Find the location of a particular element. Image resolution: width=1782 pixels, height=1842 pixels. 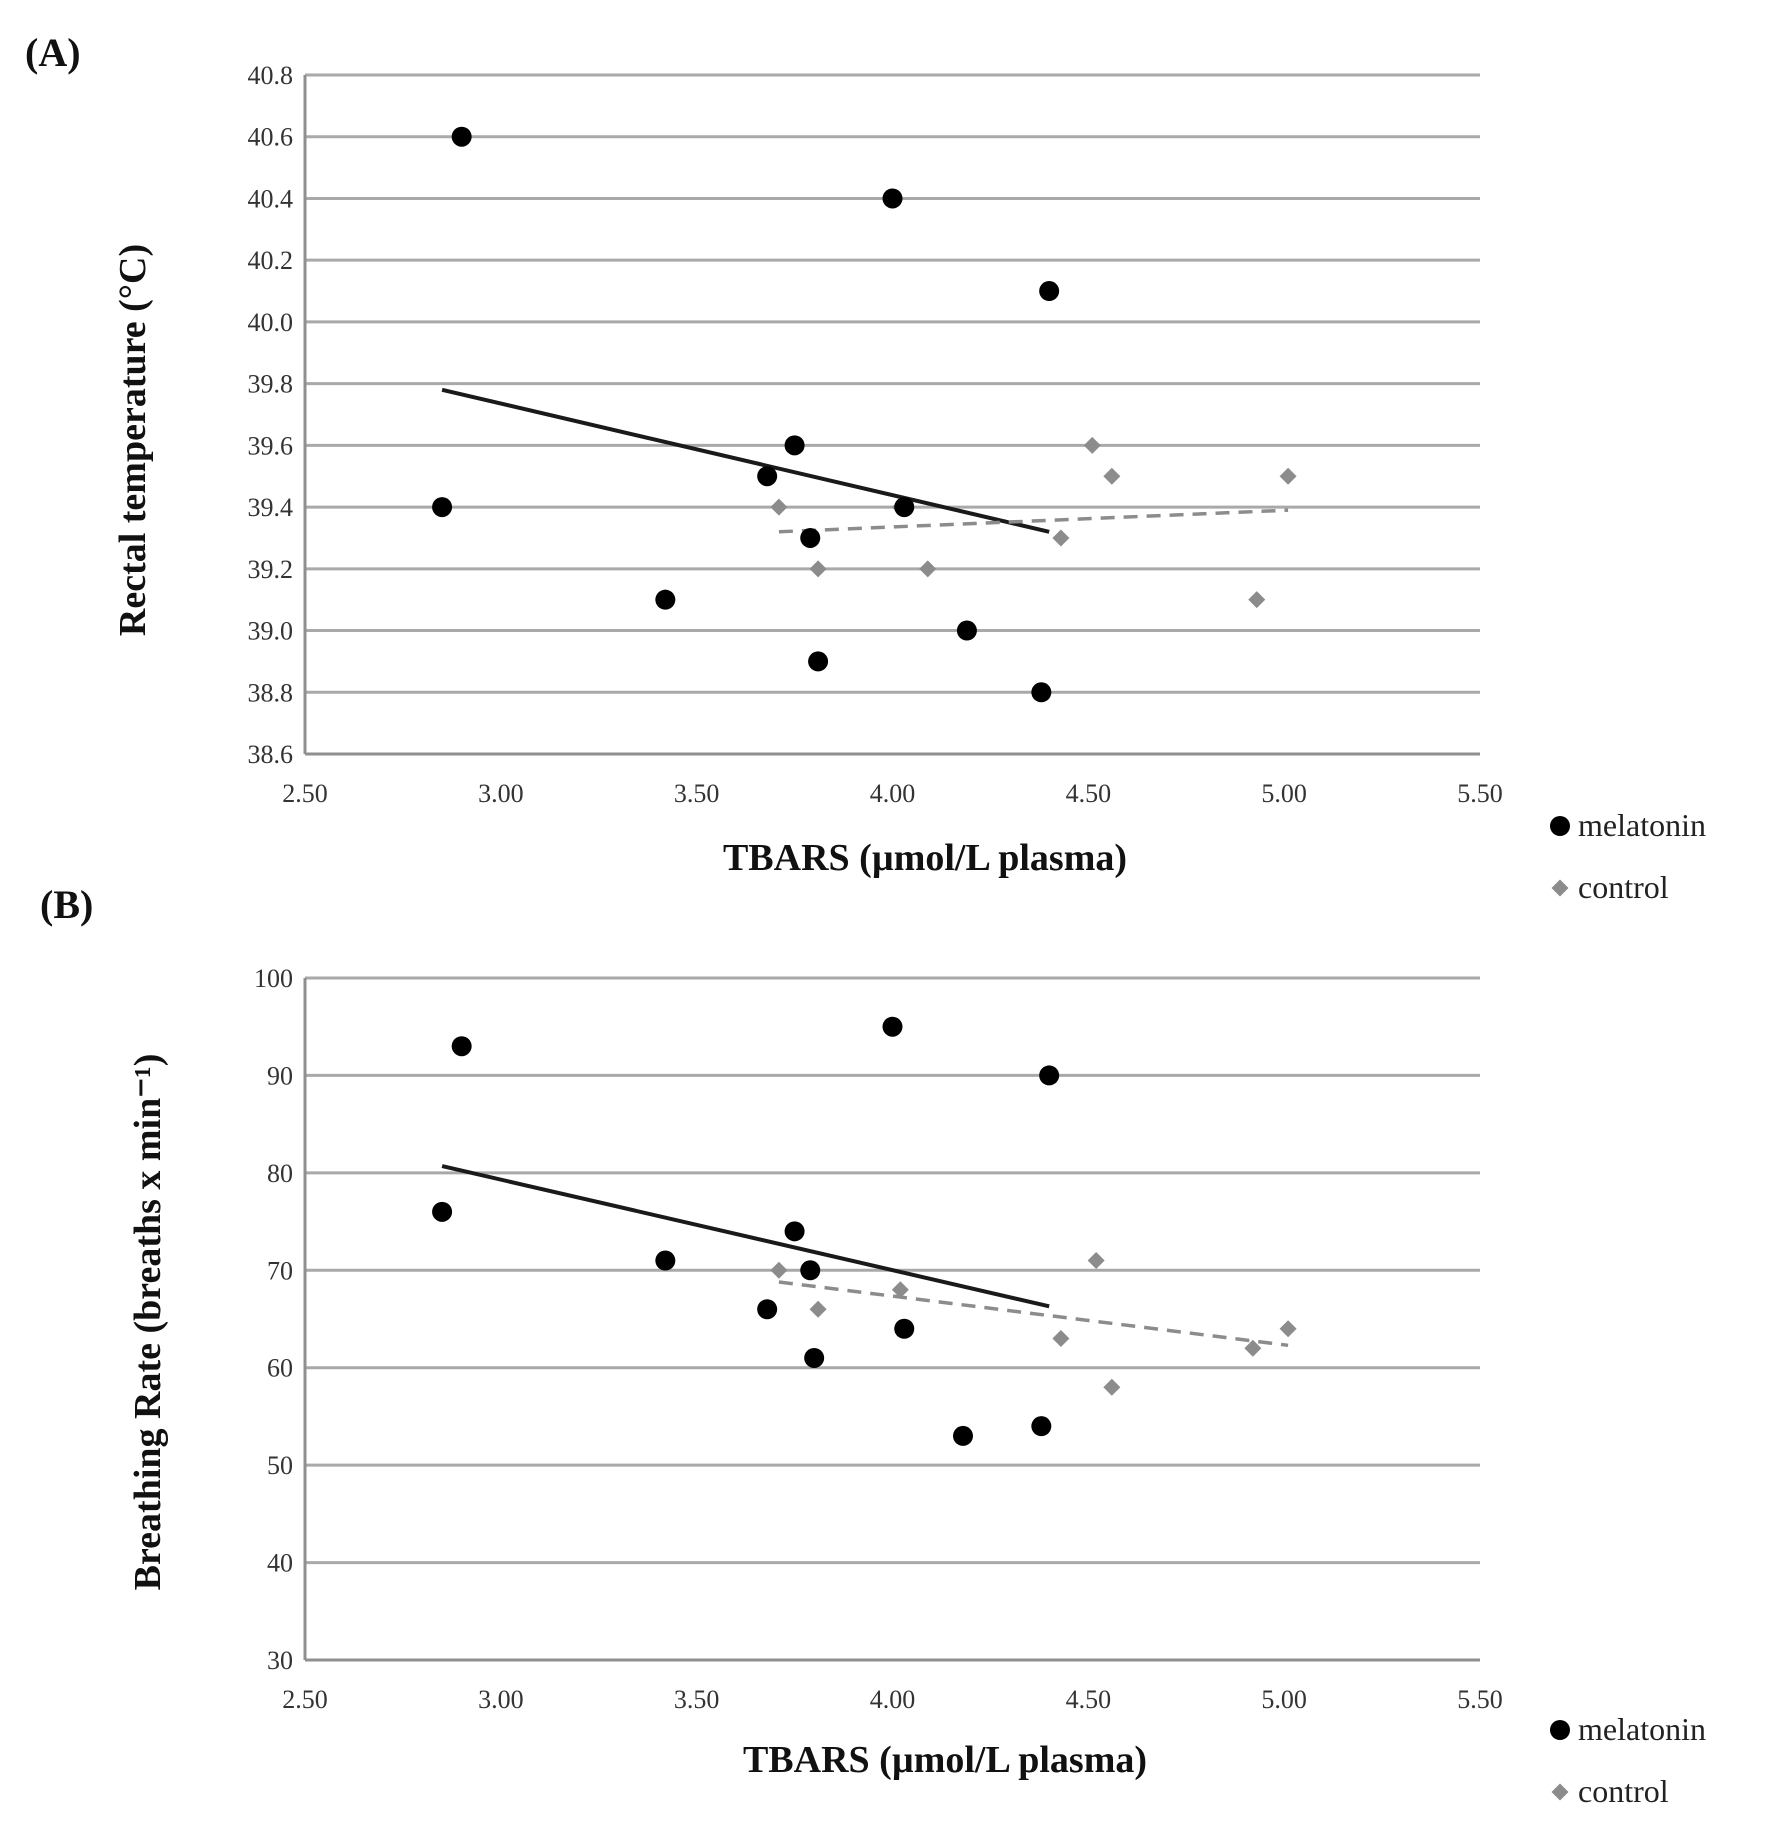

panel-b-y-tick-label: 50 is located at coordinates (280, 1465).